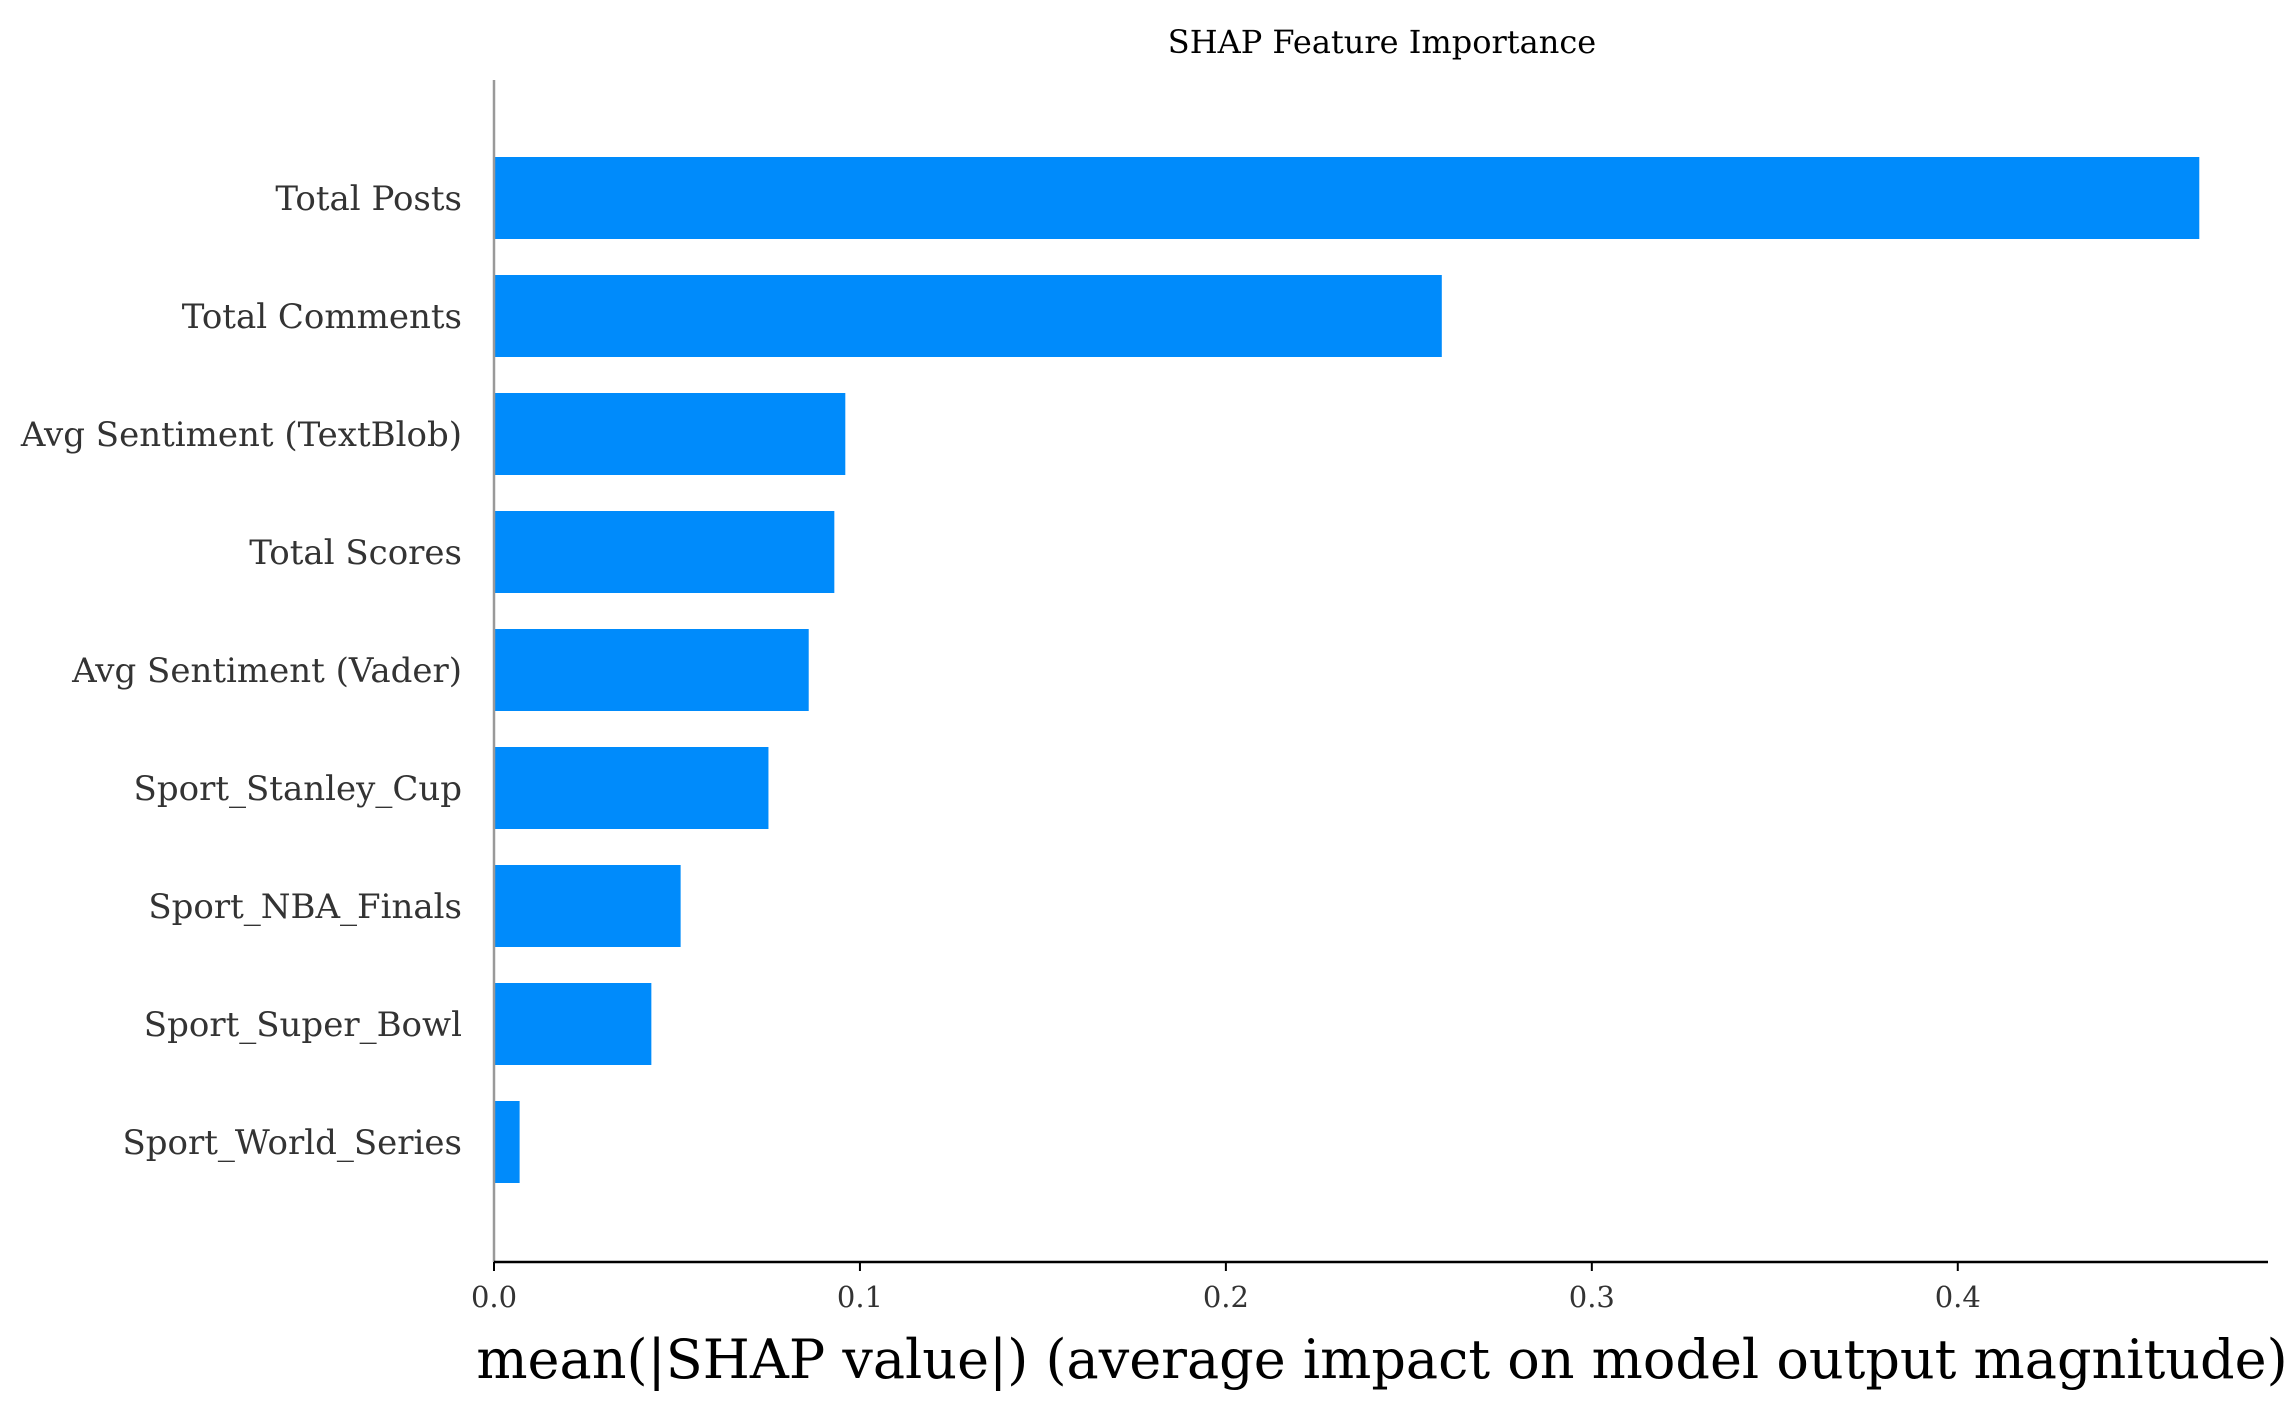 Image resolution: width=2294 pixels, height=1427 pixels. Describe the element at coordinates (303, 1025) in the screenshot. I see `category-label: Sport_Super_Bowl` at that location.